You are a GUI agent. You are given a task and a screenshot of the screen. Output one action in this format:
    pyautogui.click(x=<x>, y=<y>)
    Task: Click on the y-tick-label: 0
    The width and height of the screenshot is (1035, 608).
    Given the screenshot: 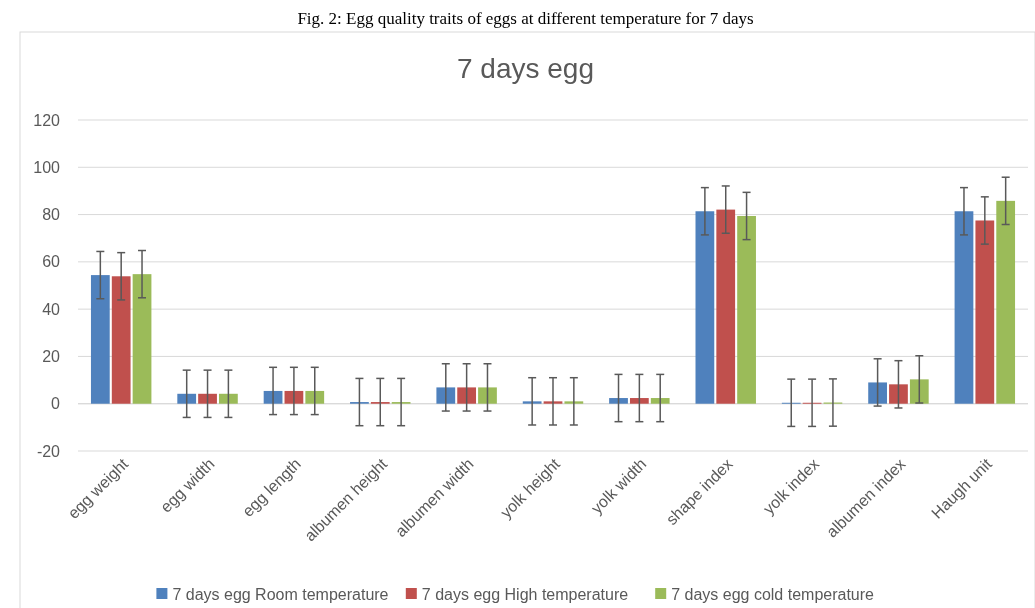 What is the action you would take?
    pyautogui.click(x=56, y=404)
    